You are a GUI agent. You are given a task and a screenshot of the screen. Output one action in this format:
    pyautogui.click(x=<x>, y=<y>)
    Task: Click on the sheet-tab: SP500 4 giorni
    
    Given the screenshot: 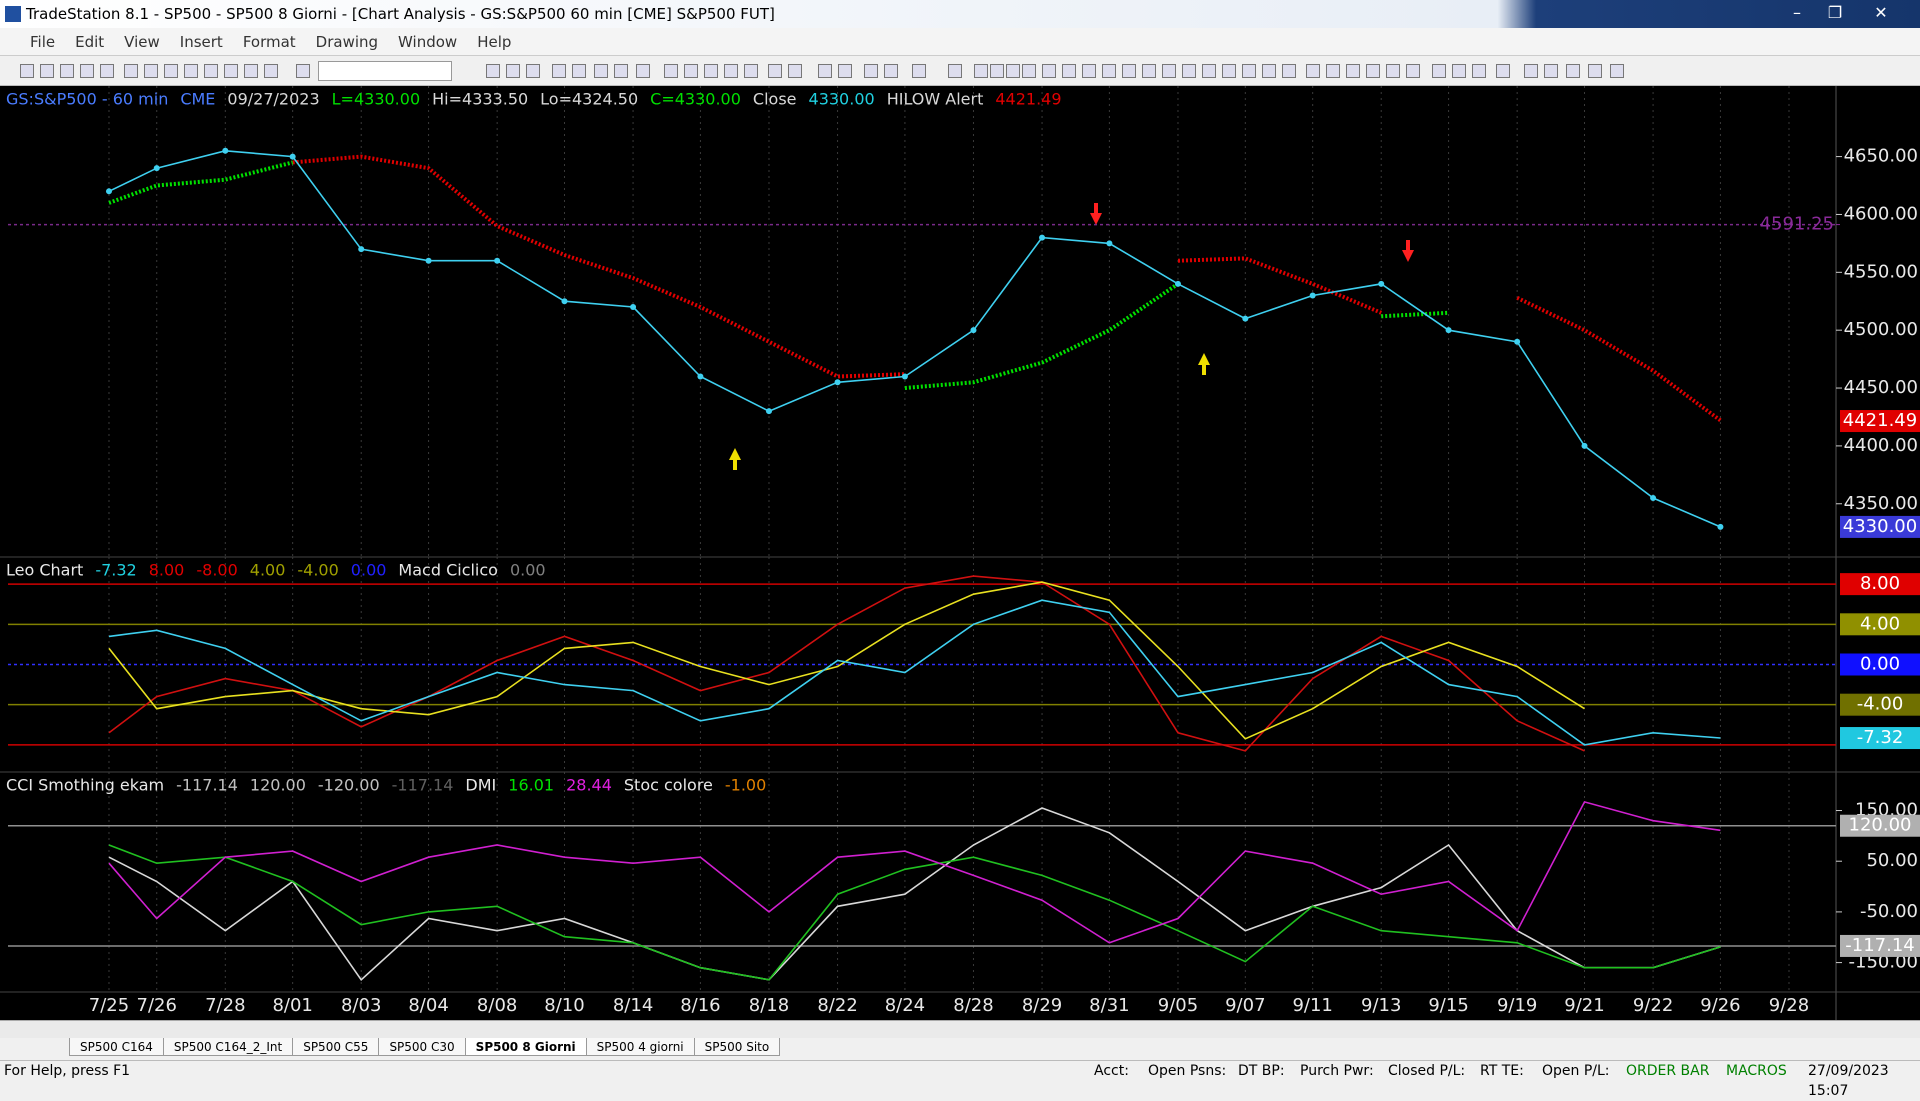 What is the action you would take?
    pyautogui.click(x=640, y=1047)
    